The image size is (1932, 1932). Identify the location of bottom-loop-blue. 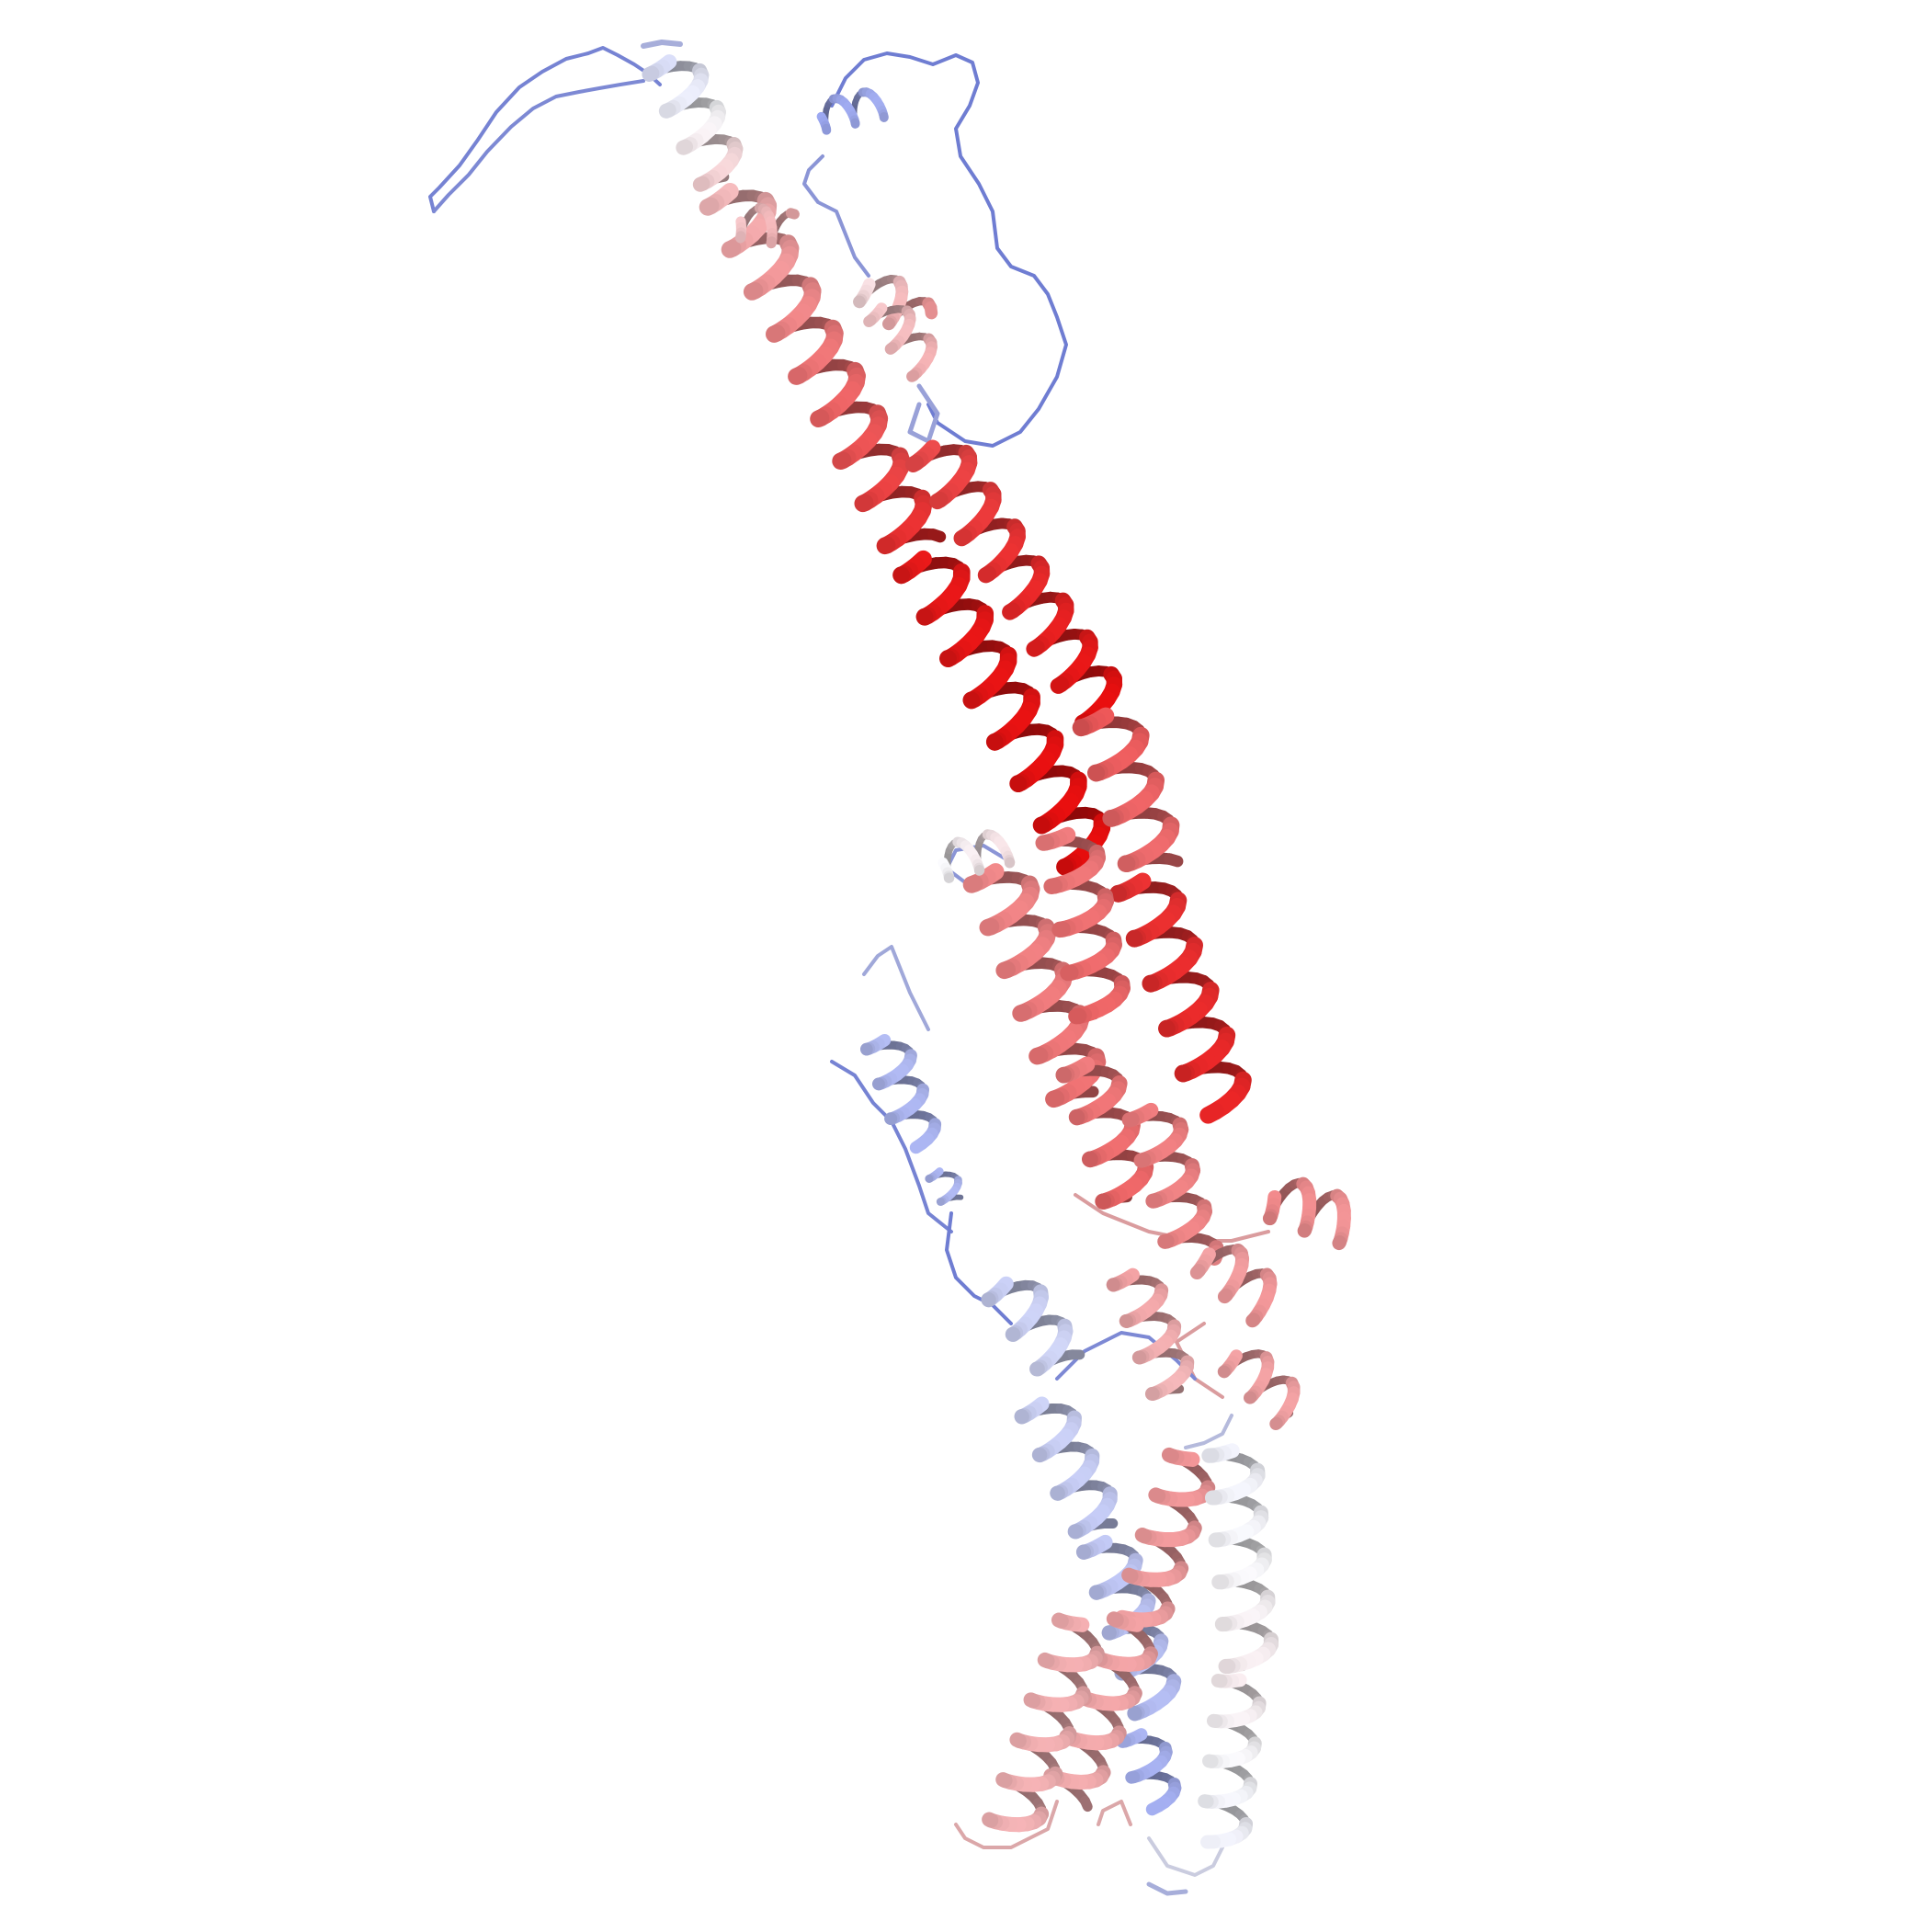
(1167, 1888).